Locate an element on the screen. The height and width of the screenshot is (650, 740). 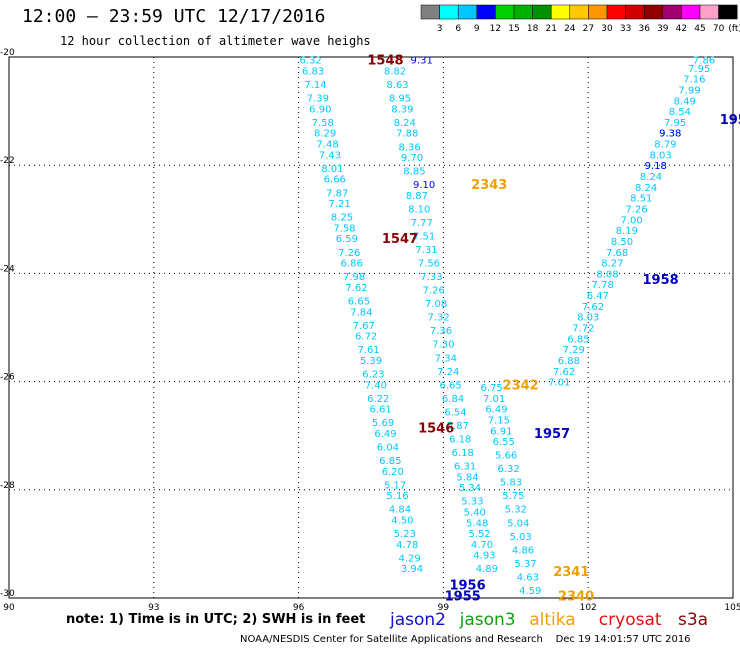
pass-time-label: 1548 is located at coordinates (385, 61).